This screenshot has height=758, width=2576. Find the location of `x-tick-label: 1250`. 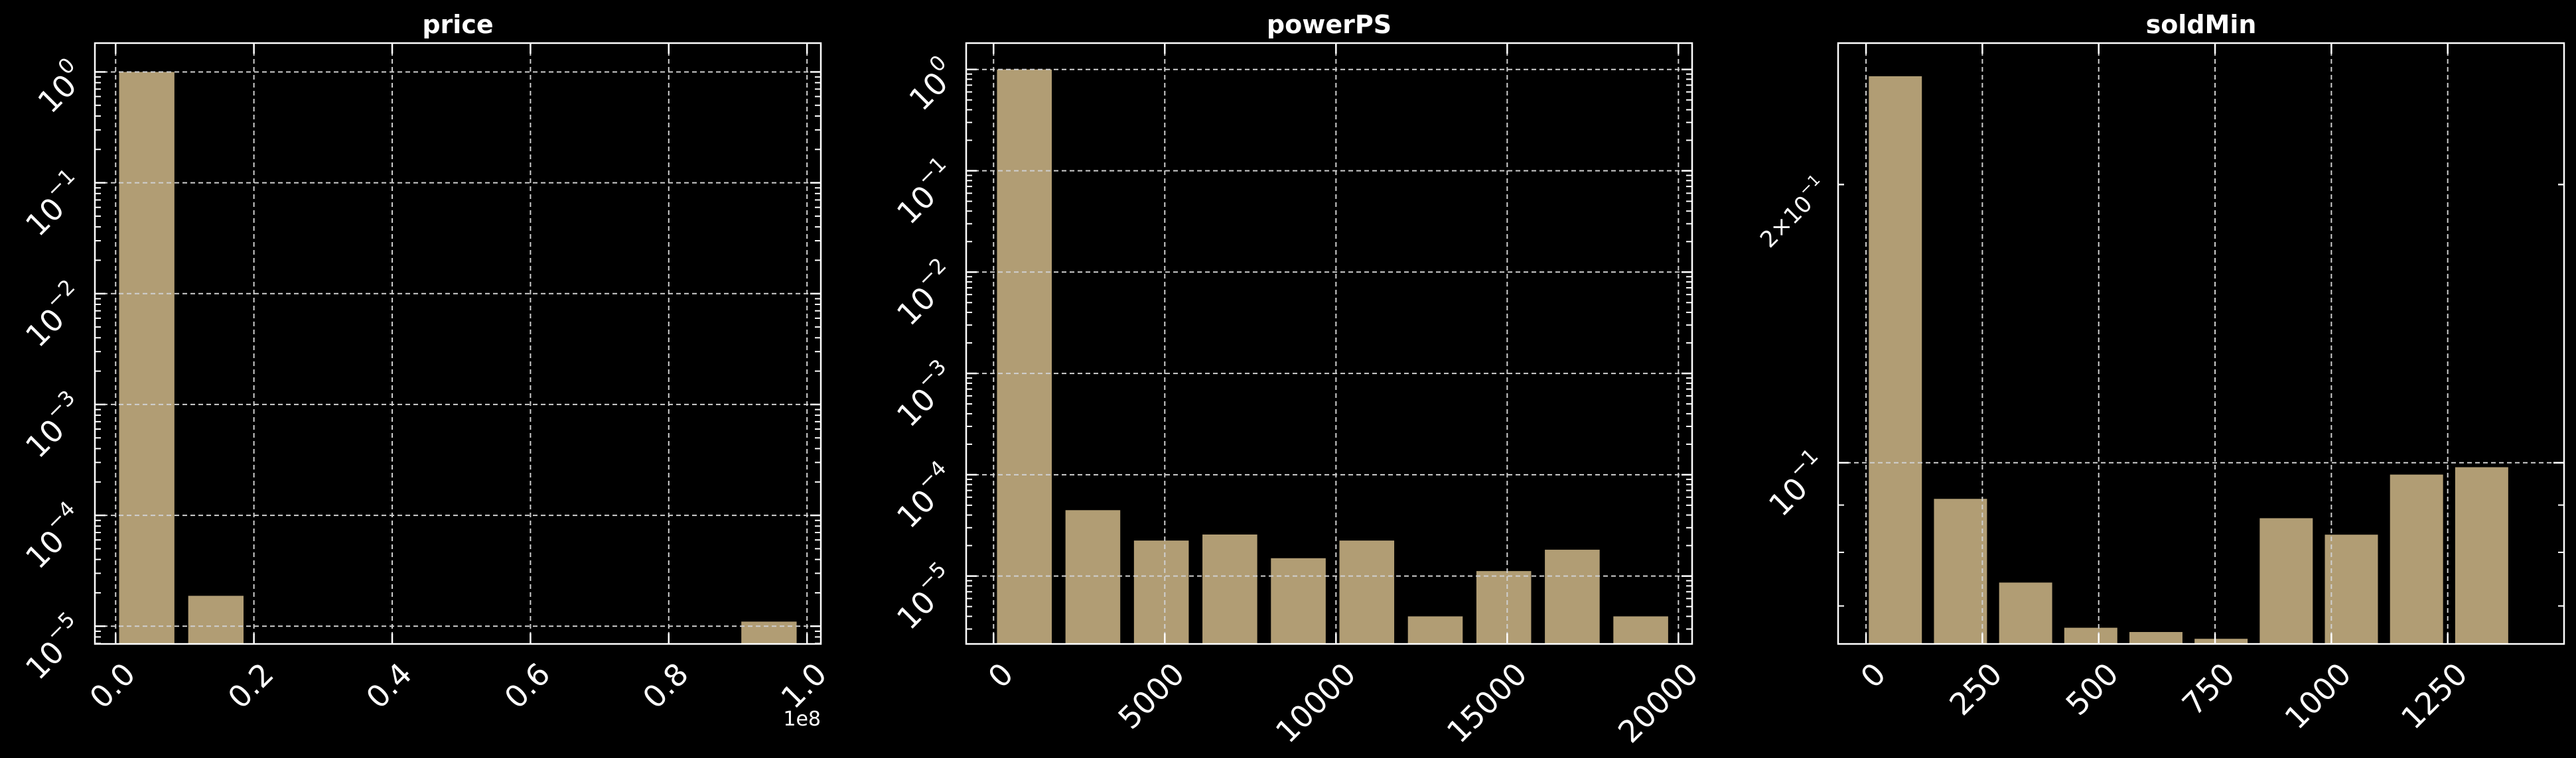

x-tick-label: 1250 is located at coordinates (2434, 696).